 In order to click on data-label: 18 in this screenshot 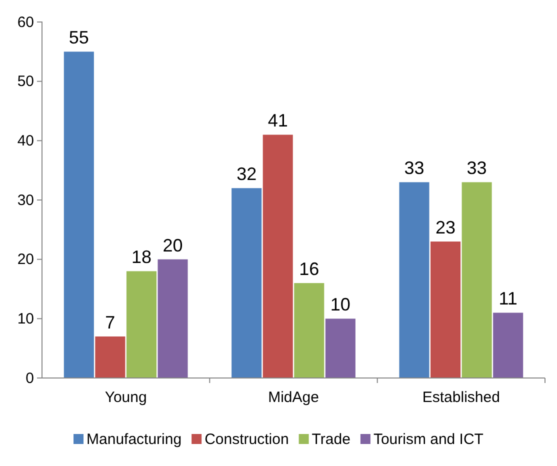, I will do `click(141, 257)`.